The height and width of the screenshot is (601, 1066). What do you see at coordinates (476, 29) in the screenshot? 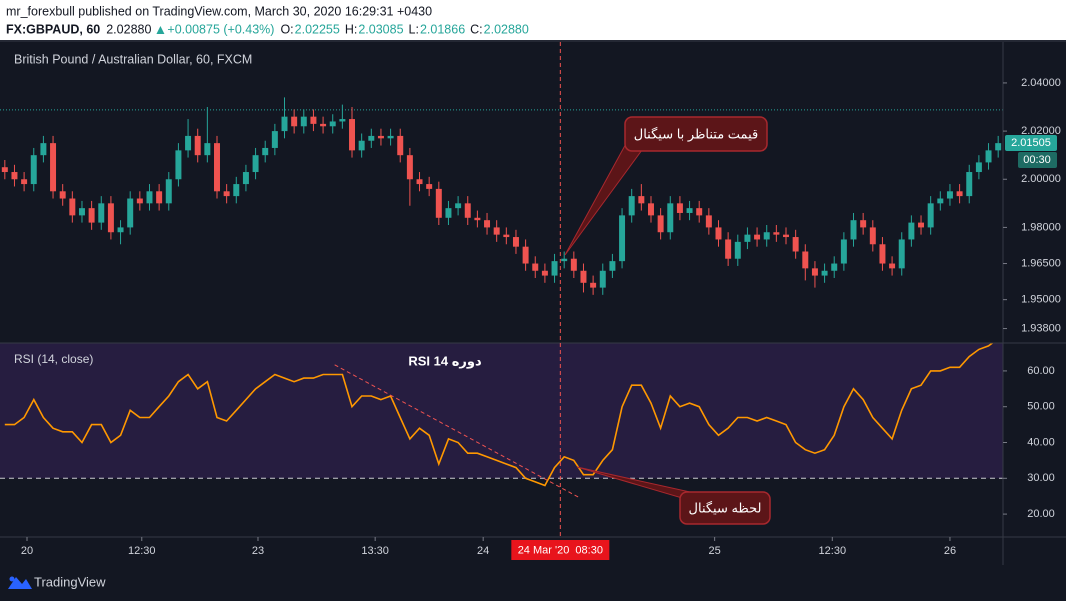
I see `ohlc-label: C:` at bounding box center [476, 29].